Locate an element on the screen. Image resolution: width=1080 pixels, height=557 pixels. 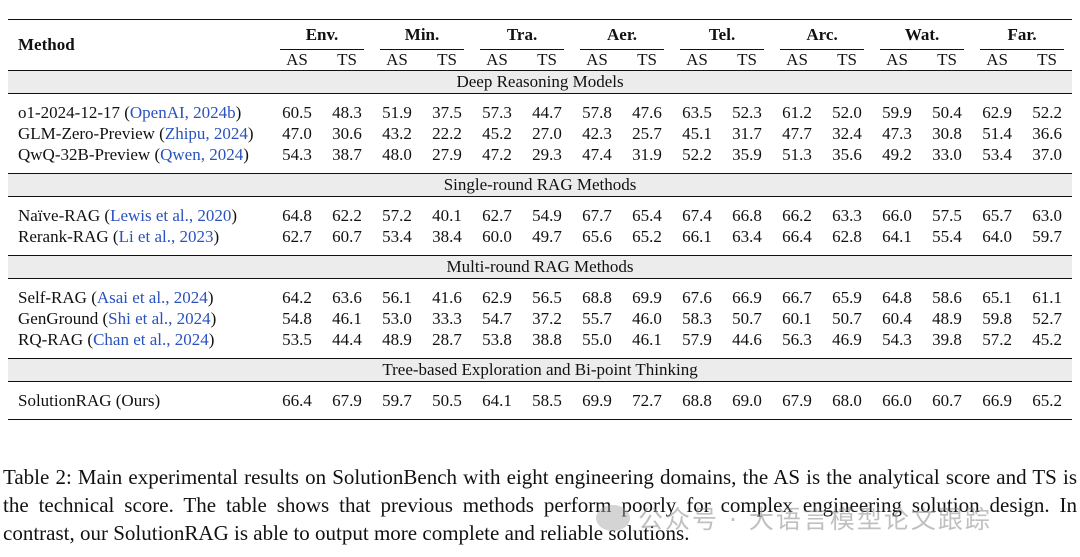
domain-header: Tel. is located at coordinates (722, 35).